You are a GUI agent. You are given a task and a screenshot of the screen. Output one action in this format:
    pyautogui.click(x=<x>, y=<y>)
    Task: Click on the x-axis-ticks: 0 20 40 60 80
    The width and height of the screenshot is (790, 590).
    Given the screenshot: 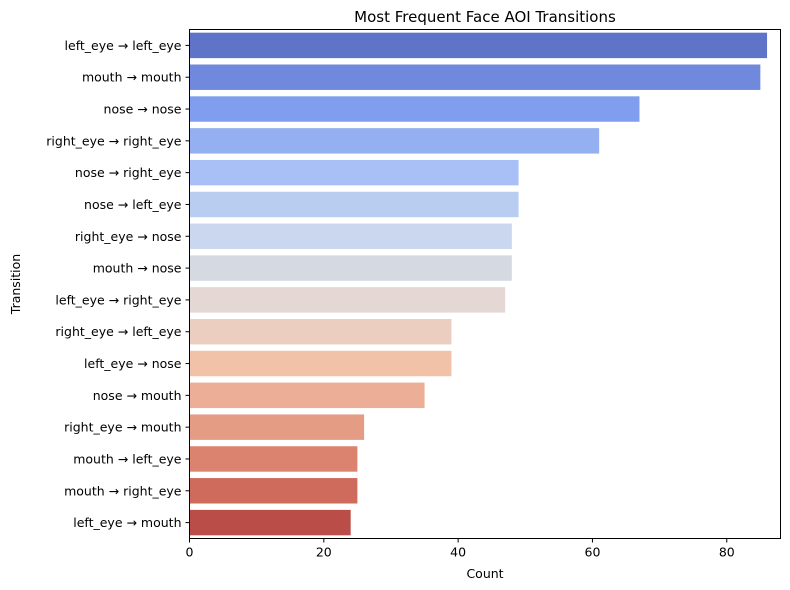 What is the action you would take?
    pyautogui.click(x=460, y=549)
    